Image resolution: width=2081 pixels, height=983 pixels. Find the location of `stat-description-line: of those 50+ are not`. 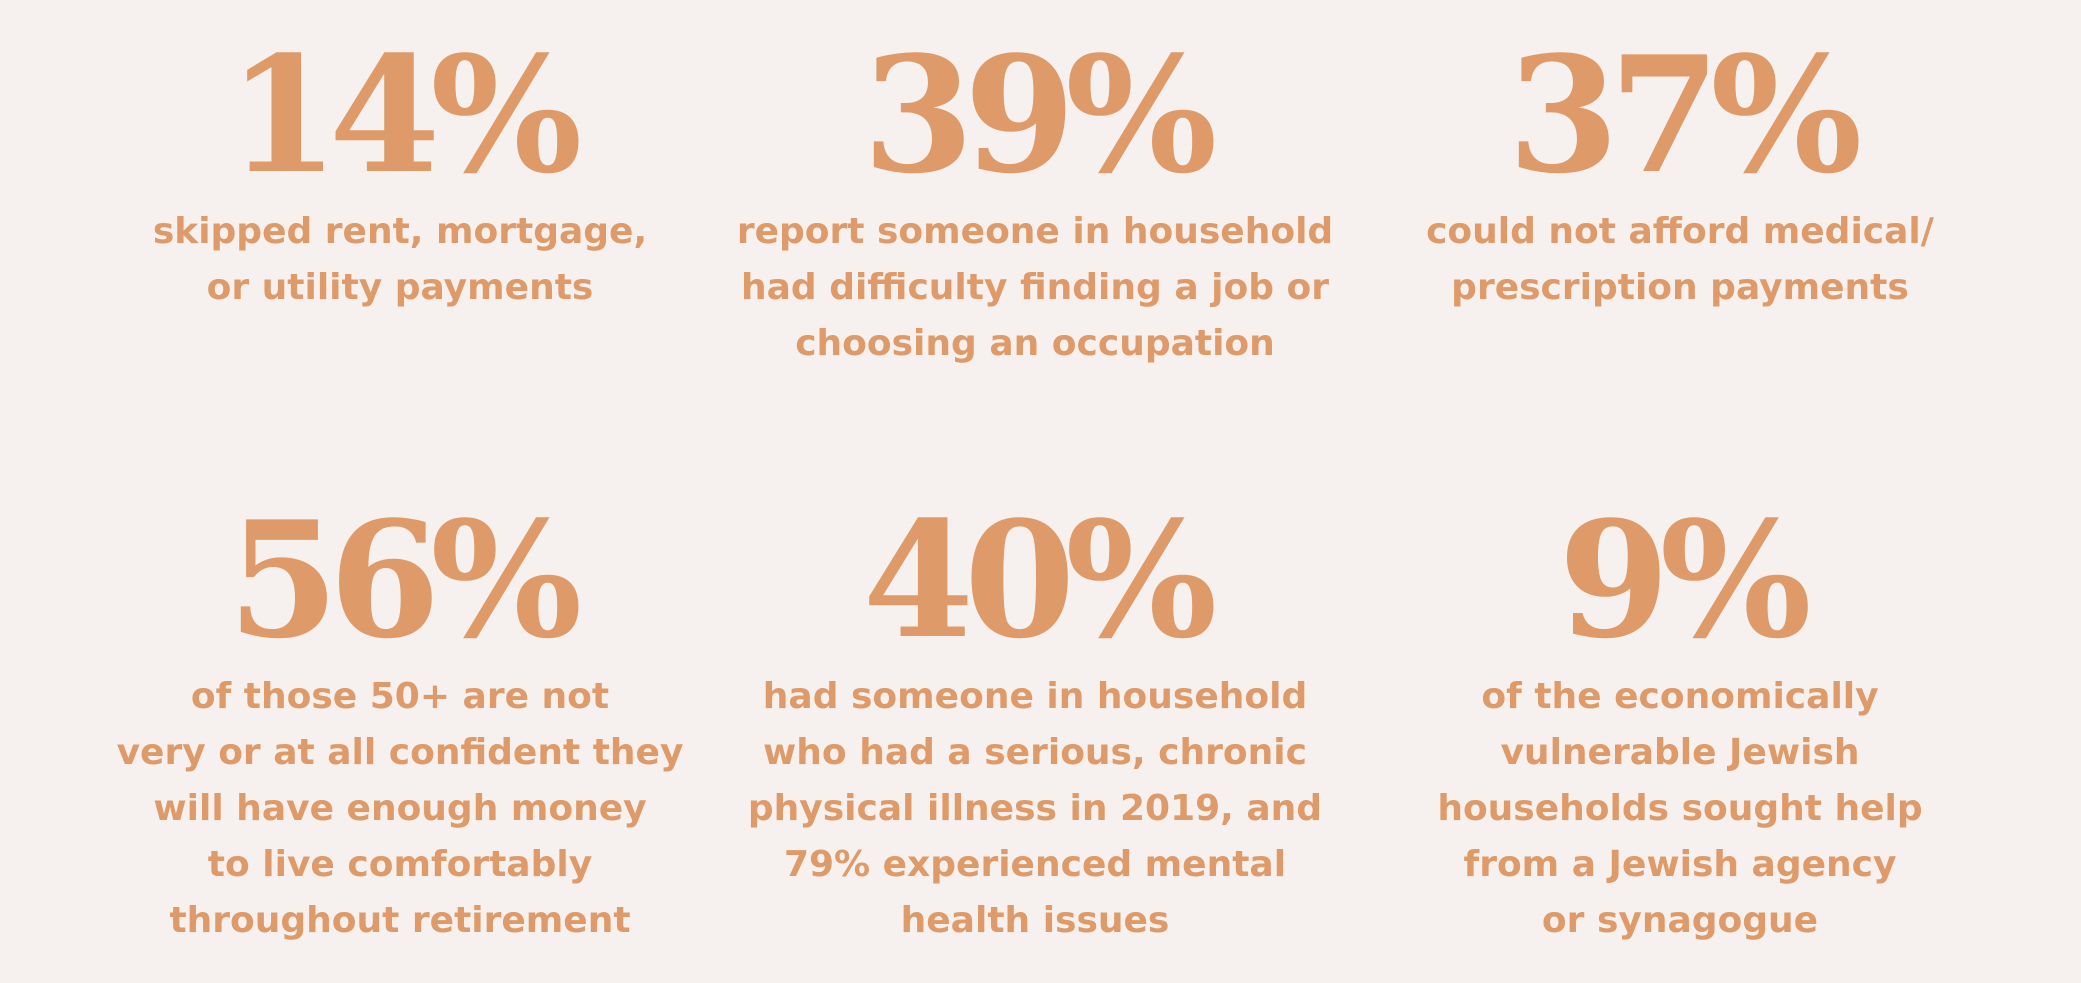

stat-description-line: of those 50+ are not is located at coordinates (400, 696).